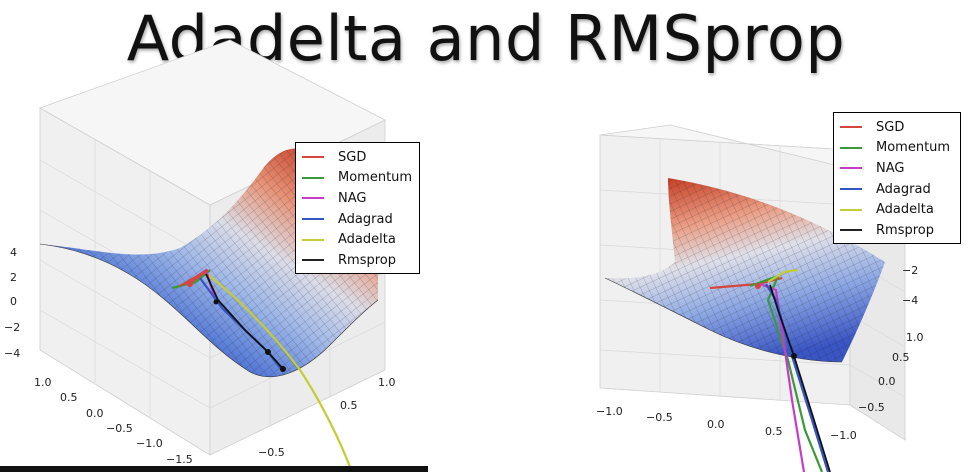  Describe the element at coordinates (783, 275) in the screenshot. I see `right-path-adadelta` at that location.